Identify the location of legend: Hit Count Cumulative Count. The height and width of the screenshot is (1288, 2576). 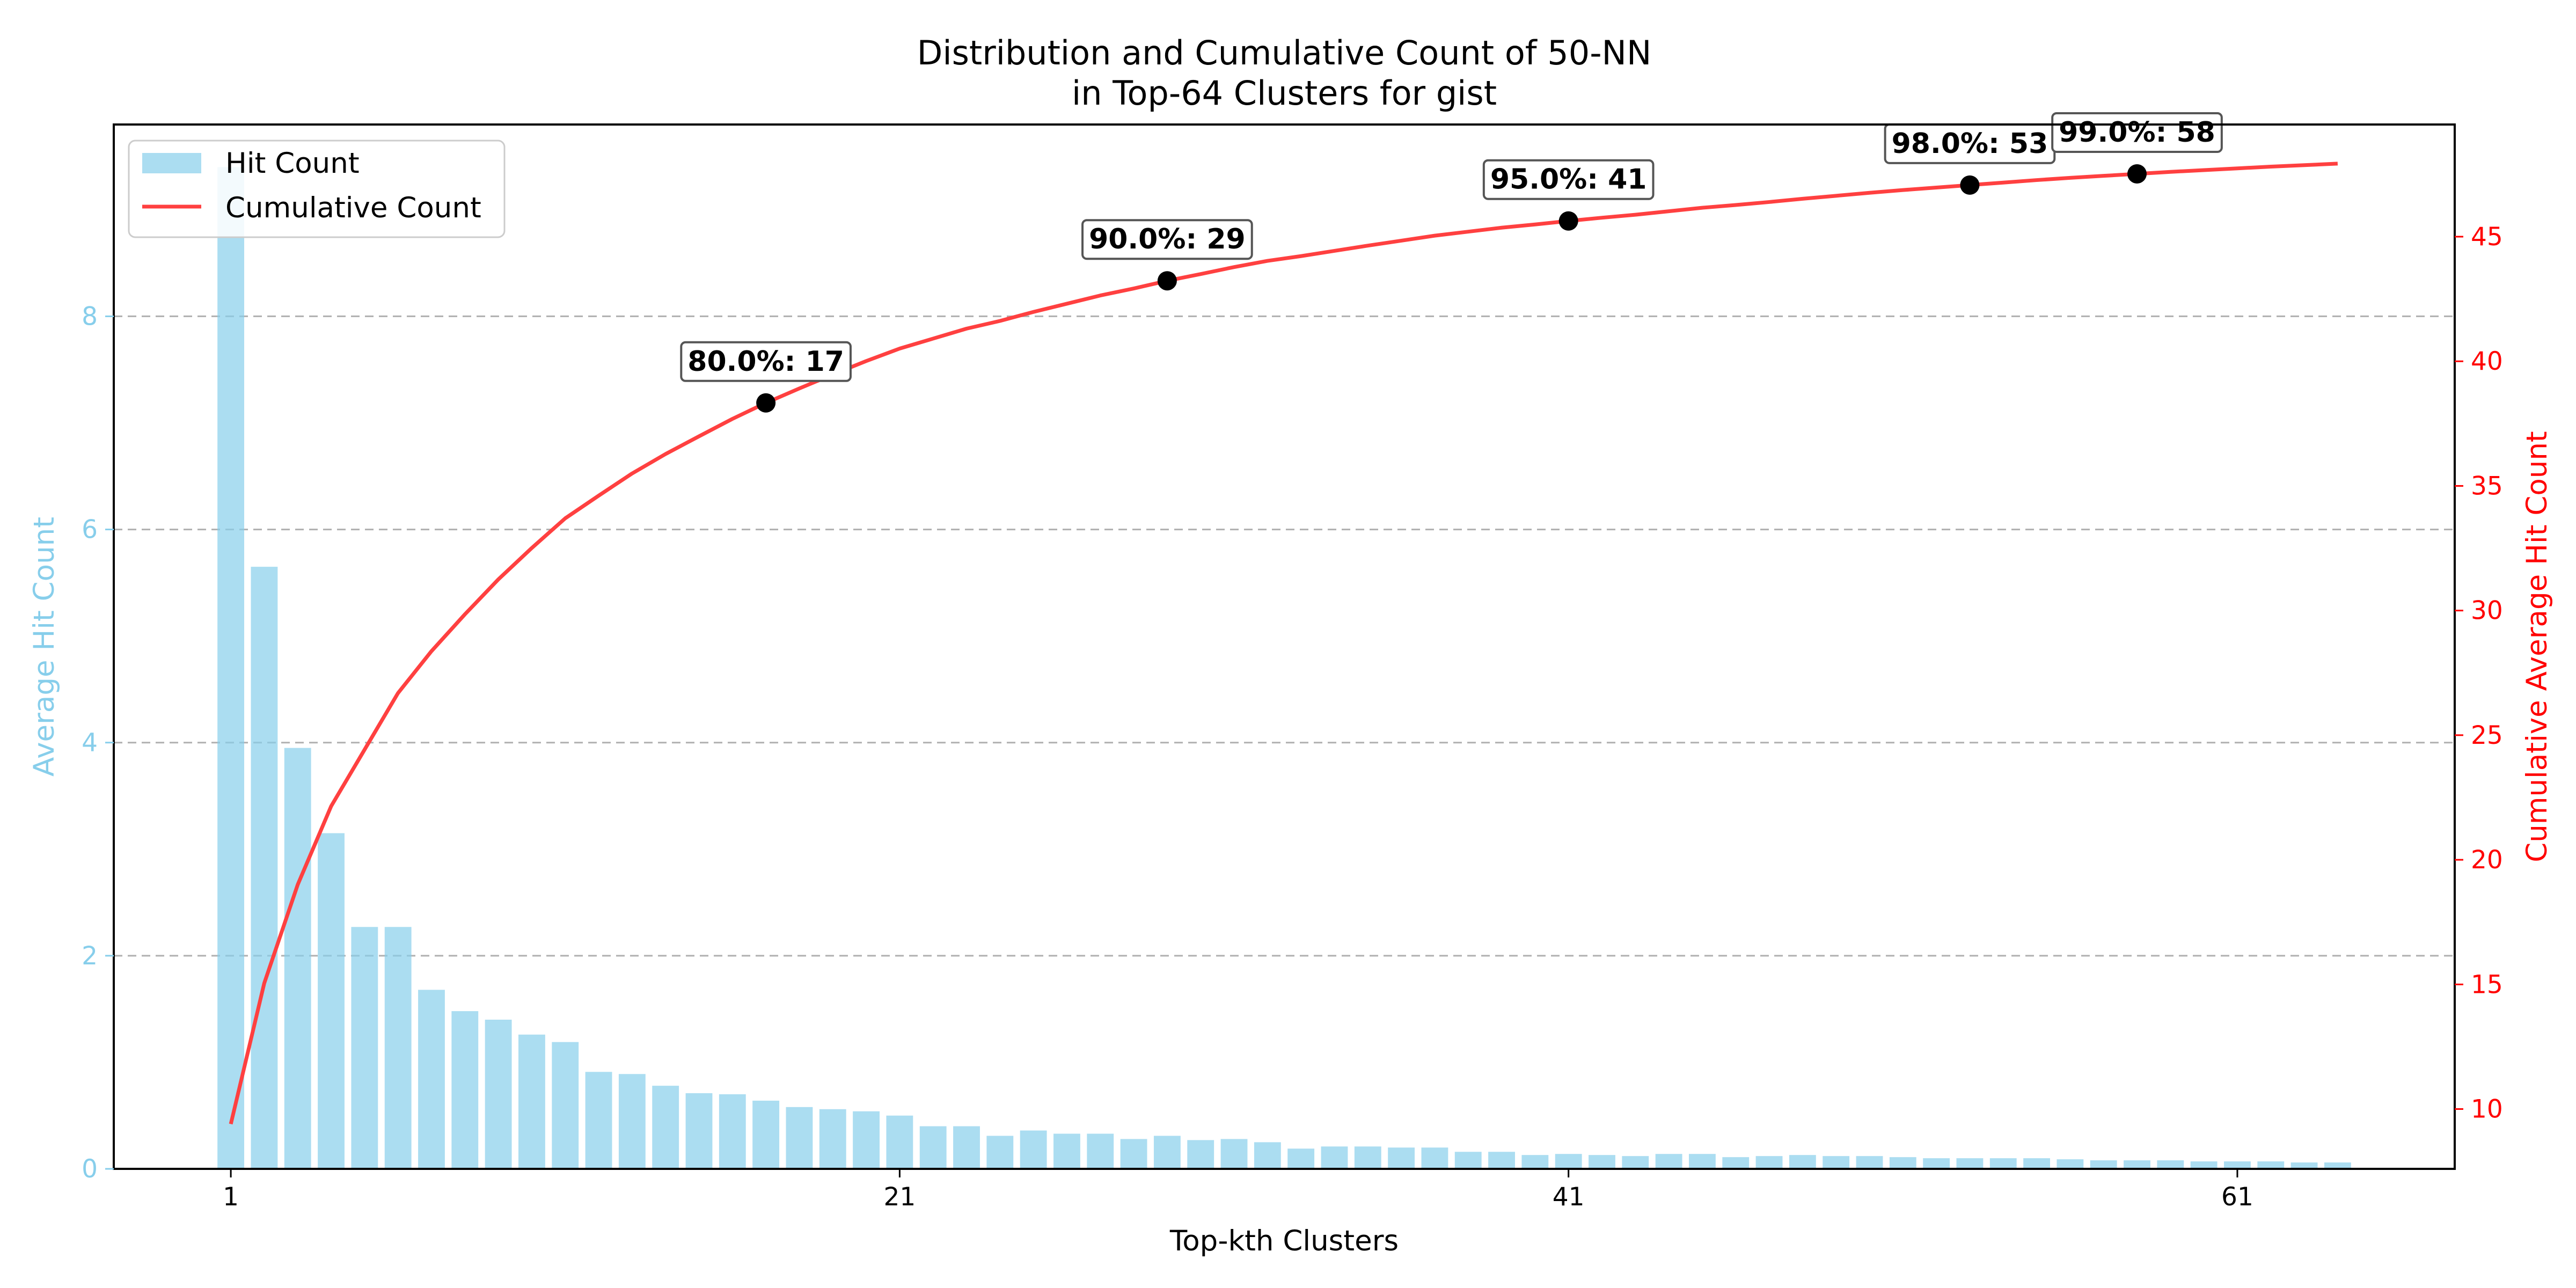
(317, 189).